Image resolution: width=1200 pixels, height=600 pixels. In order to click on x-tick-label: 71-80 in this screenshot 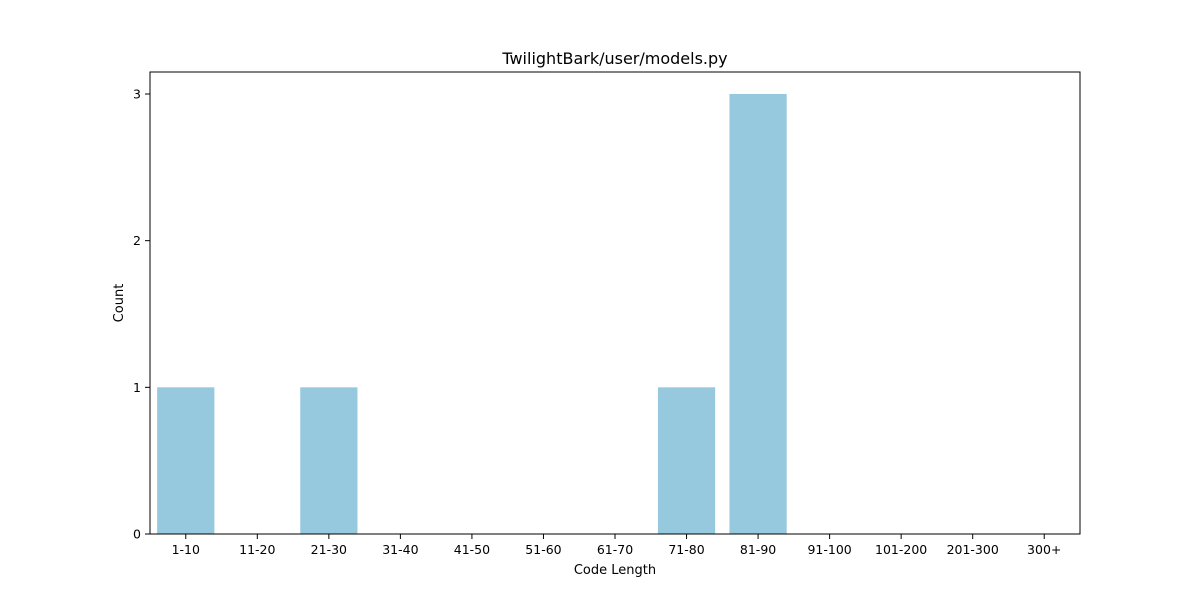, I will do `click(686, 549)`.